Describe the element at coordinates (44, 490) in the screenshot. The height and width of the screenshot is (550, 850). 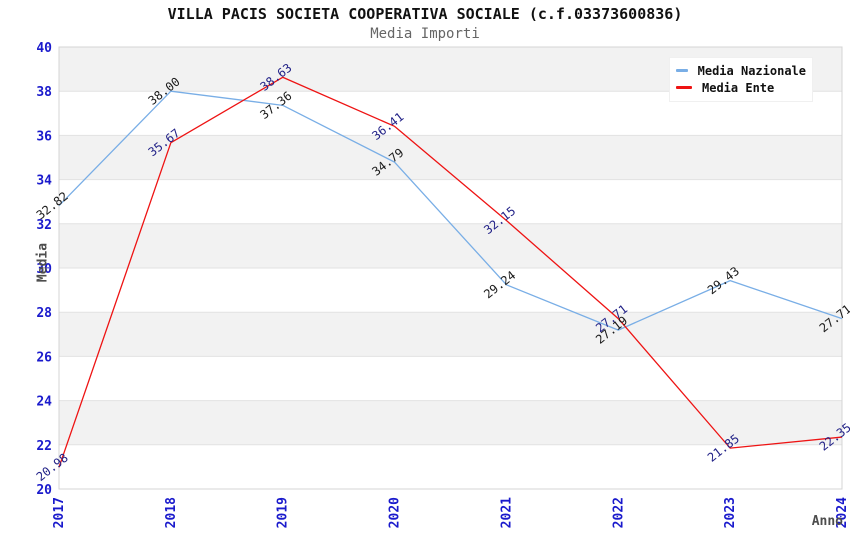
I see `y-tick-label: 20` at that location.